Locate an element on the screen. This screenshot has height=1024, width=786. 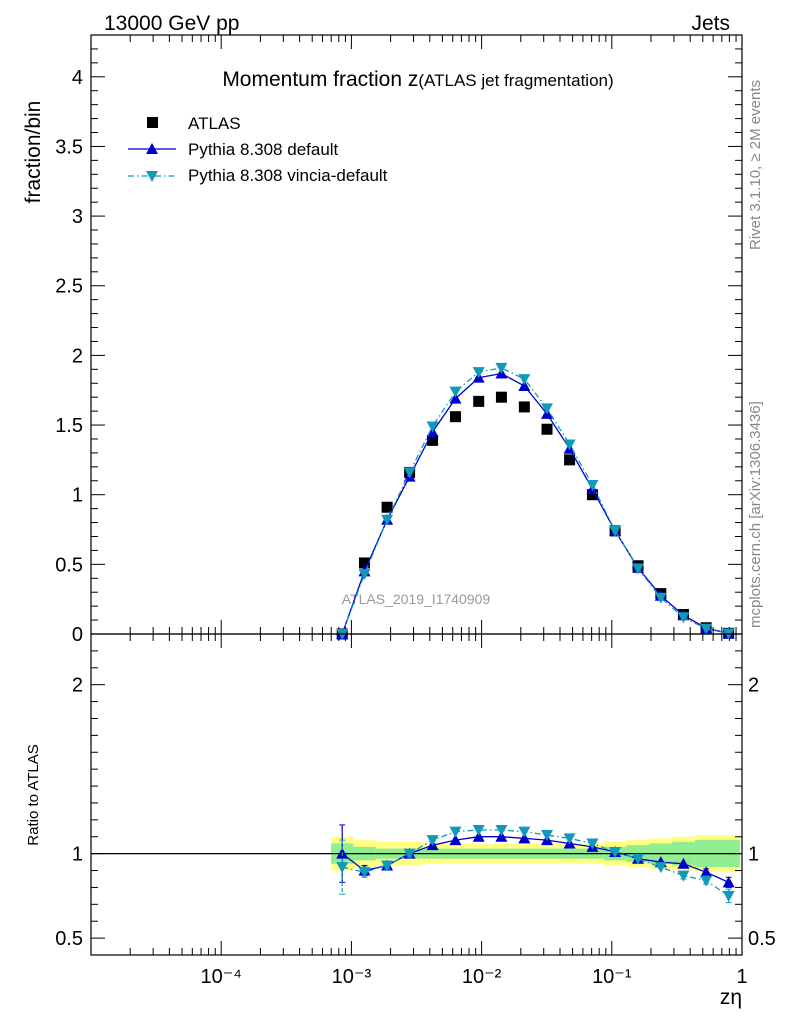
x-tick-label: 10⁻⁴ is located at coordinates (220, 977).